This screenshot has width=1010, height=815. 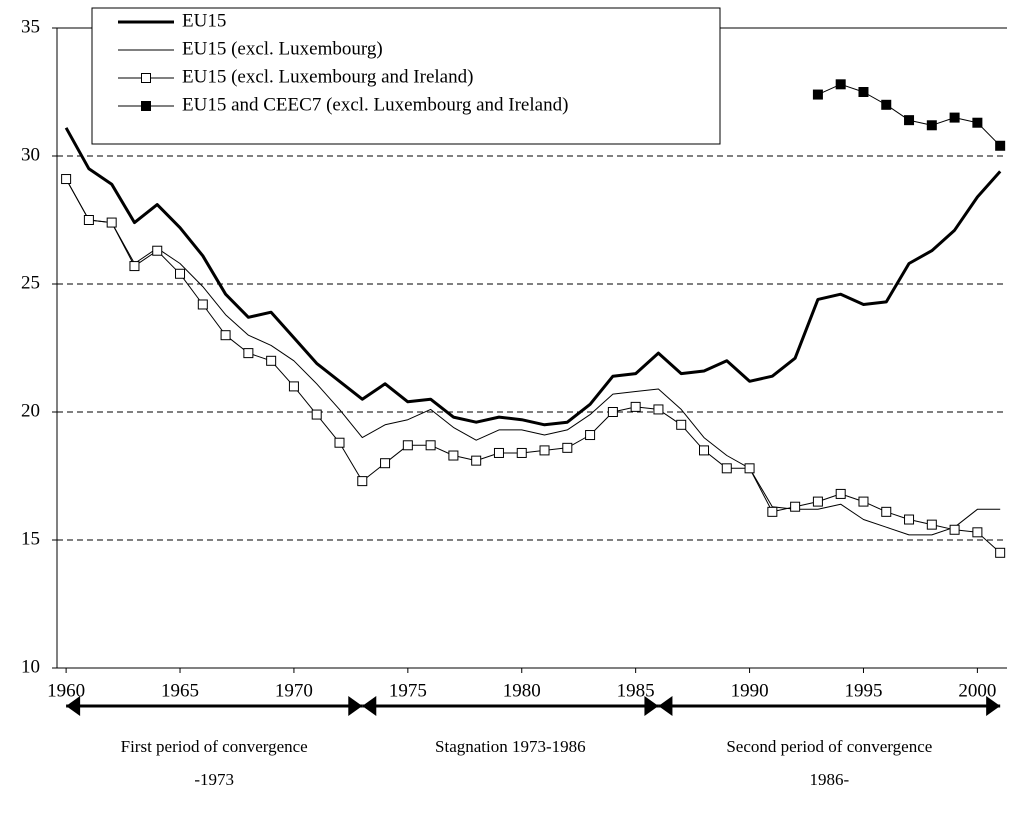 I want to click on x-tick-label: 1985, so click(x=636, y=690).